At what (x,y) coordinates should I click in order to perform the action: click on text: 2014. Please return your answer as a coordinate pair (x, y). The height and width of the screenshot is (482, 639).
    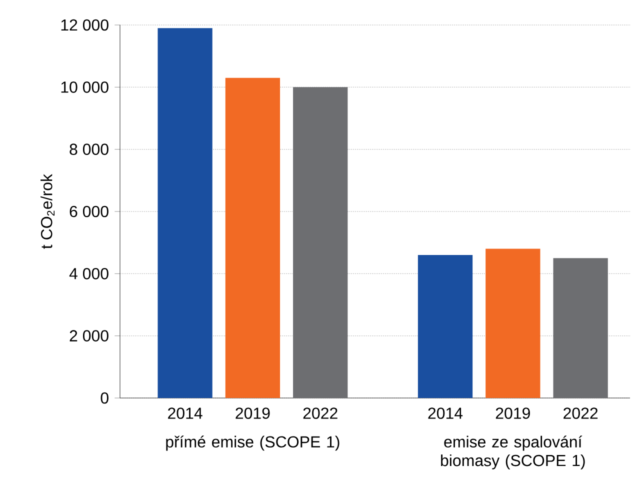
    Looking at the image, I should click on (445, 413).